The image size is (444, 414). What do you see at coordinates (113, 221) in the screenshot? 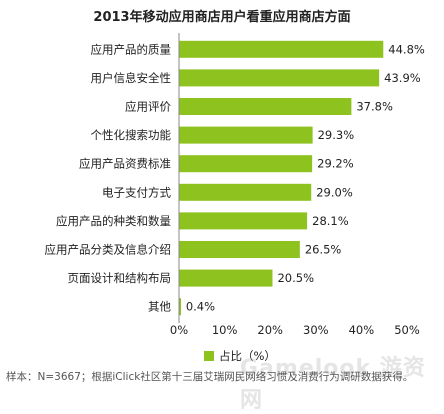
I see `category-label: 应用产品的种类和数量` at bounding box center [113, 221].